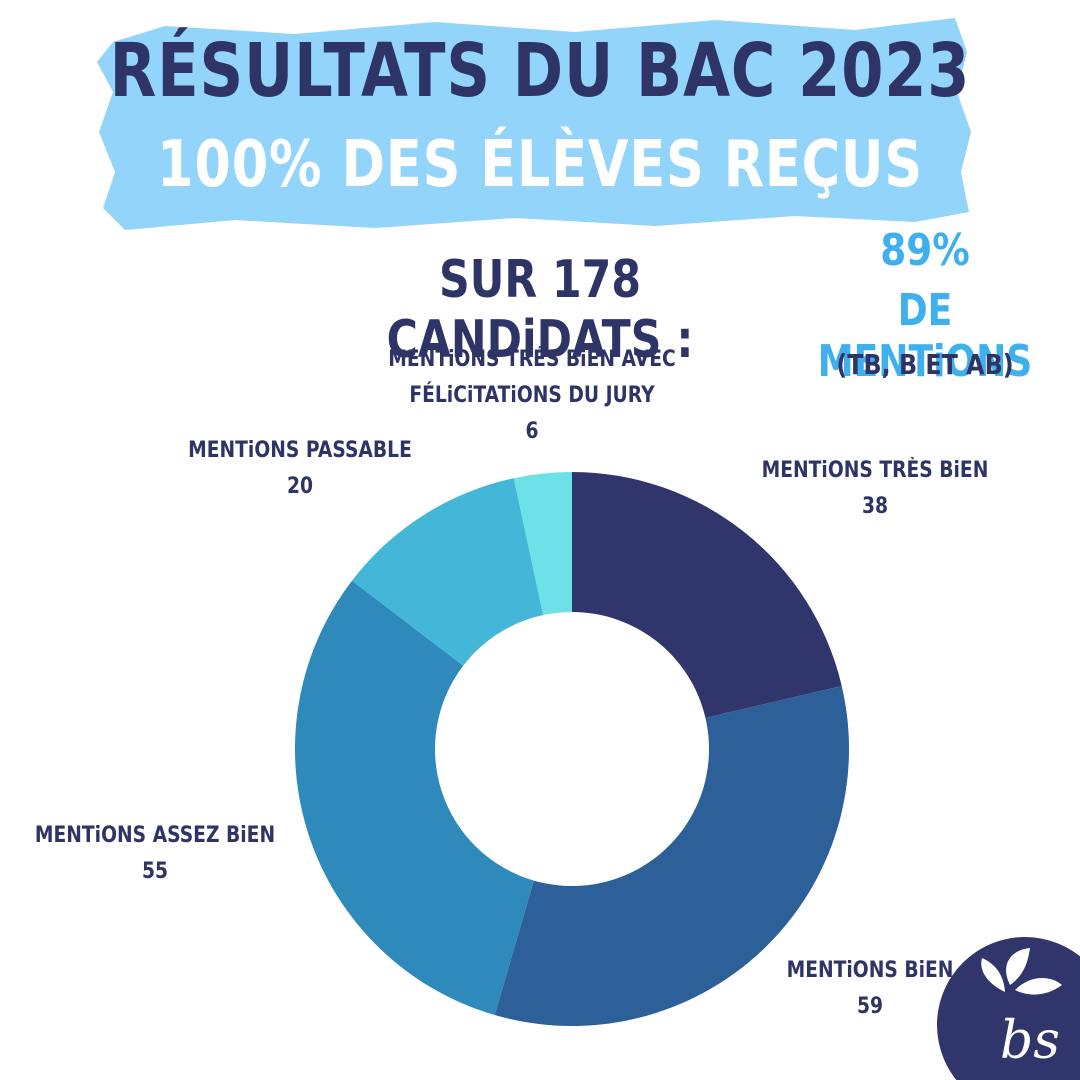  Describe the element at coordinates (162, 854) in the screenshot. I see `slice-label-3: MENTiONS ASSEZ BiEN 55` at that location.